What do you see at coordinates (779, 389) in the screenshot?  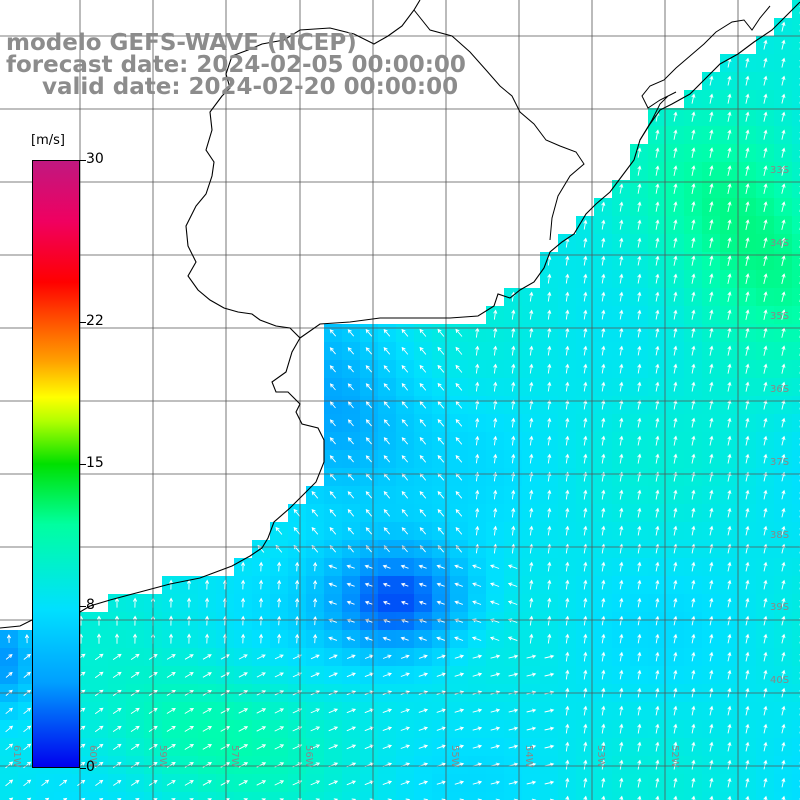 I see `latitude-label: 36S` at bounding box center [779, 389].